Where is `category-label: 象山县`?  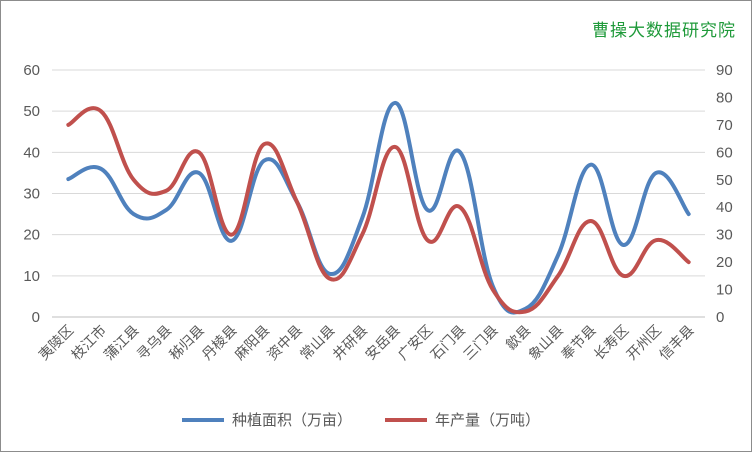 category-label: 象山县 is located at coordinates (546, 343).